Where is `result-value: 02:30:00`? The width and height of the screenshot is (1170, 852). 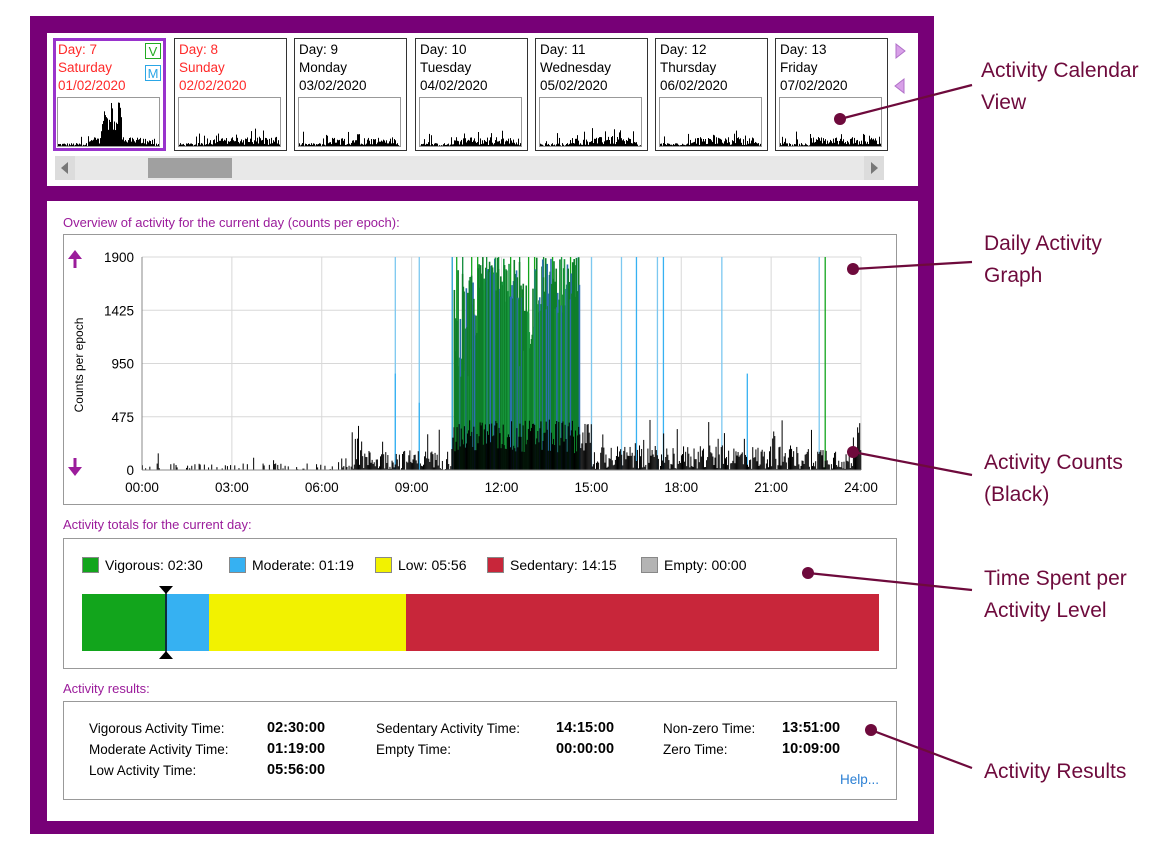
result-value: 02:30:00 is located at coordinates (296, 728).